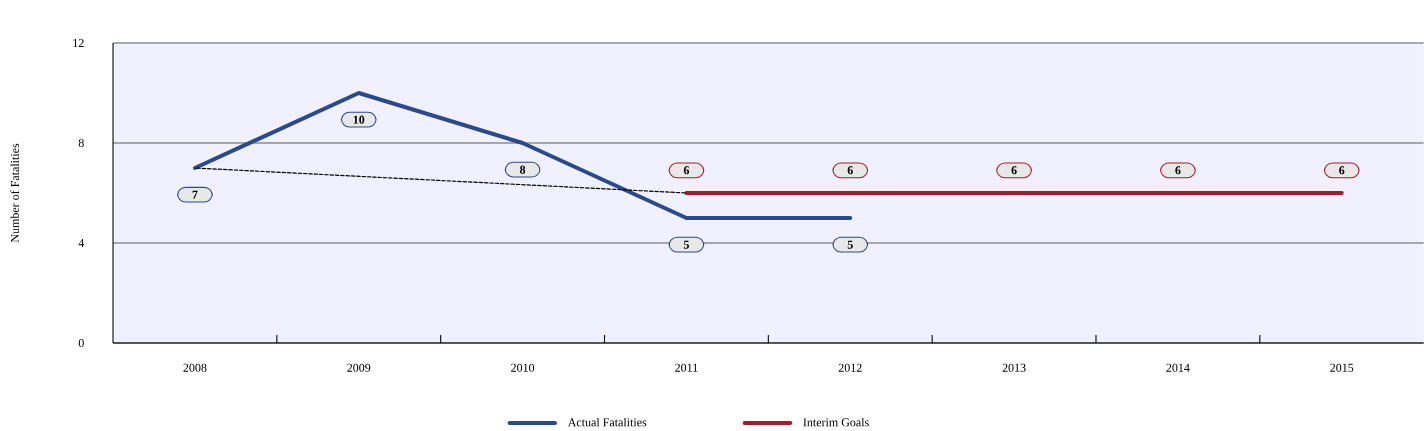 Image resolution: width=1424 pixels, height=431 pixels. What do you see at coordinates (686, 367) in the screenshot?
I see `x-tick-label: 2011` at bounding box center [686, 367].